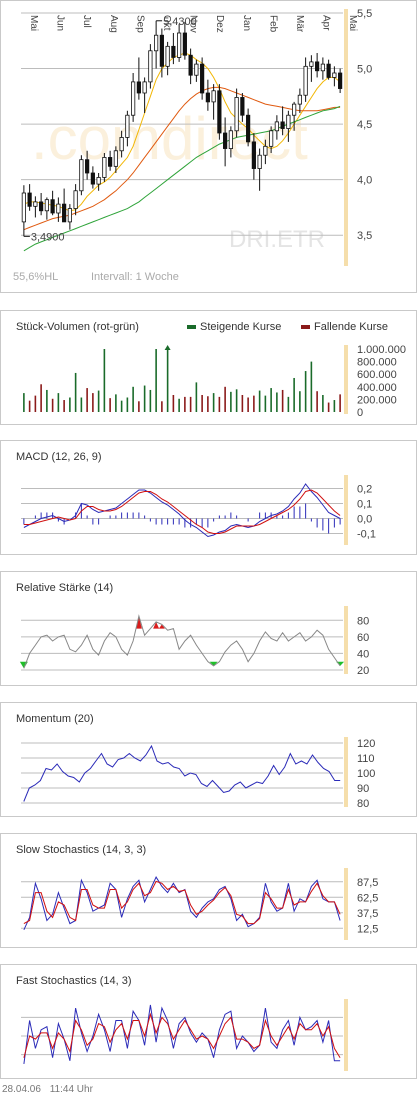 The height and width of the screenshot is (1098, 417). What do you see at coordinates (86, 21) in the screenshot?
I see `month-label: Jul` at bounding box center [86, 21].